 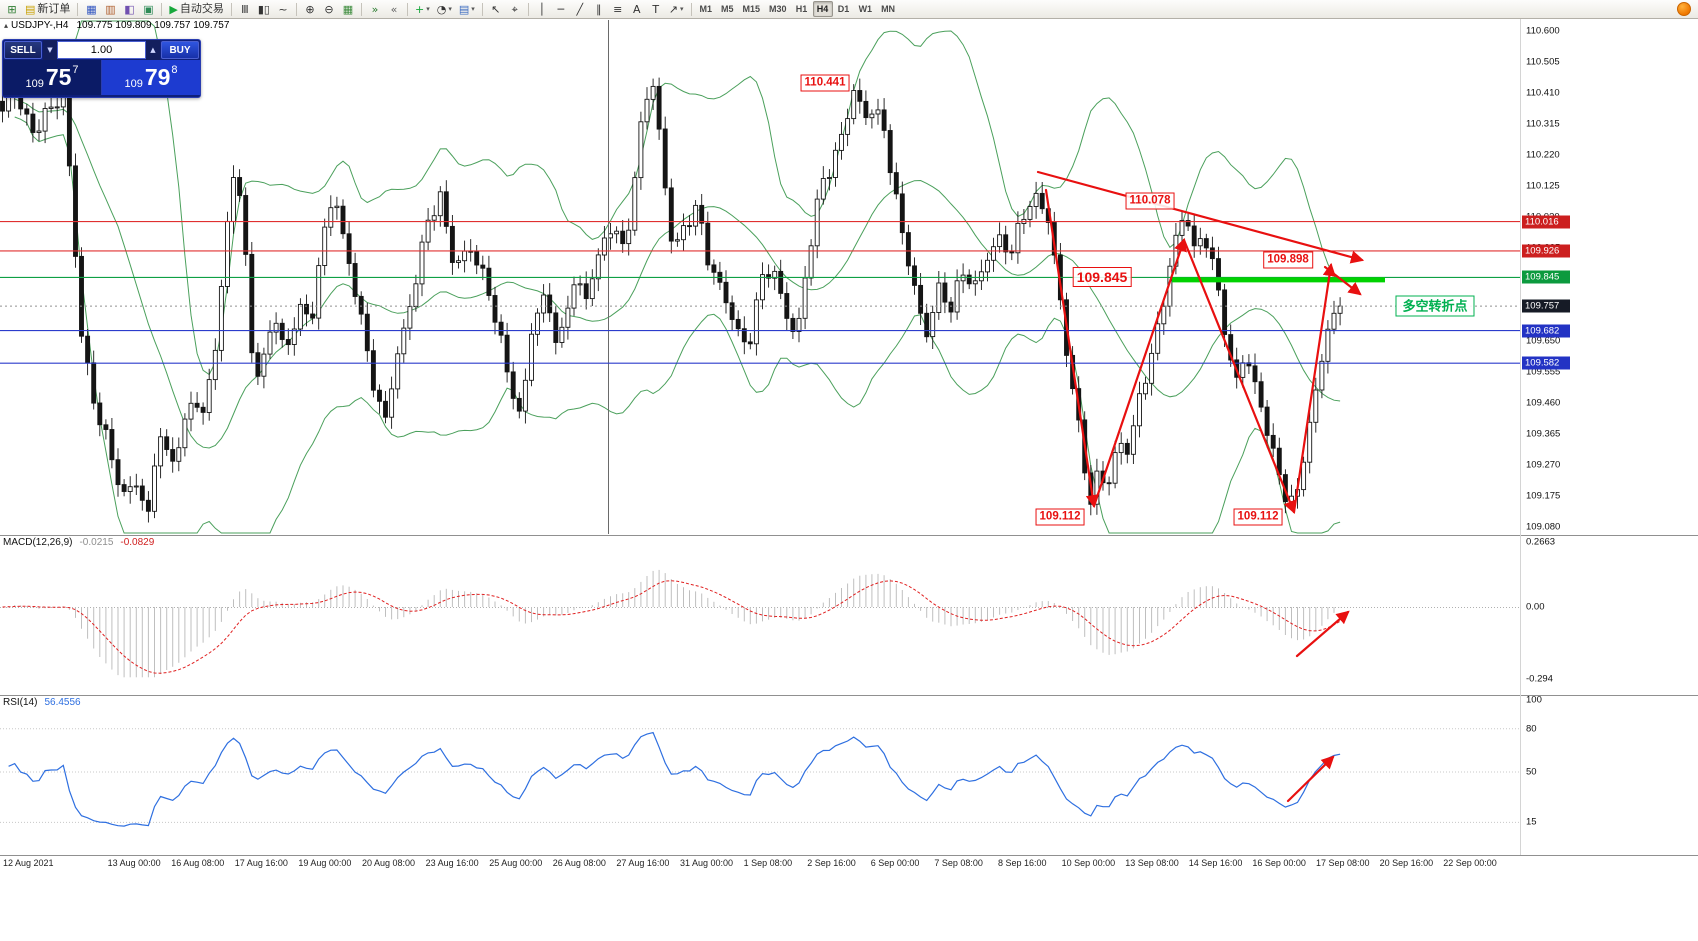 What do you see at coordinates (1150, 201) in the screenshot?
I see `price-annotation: 110.078` at bounding box center [1150, 201].